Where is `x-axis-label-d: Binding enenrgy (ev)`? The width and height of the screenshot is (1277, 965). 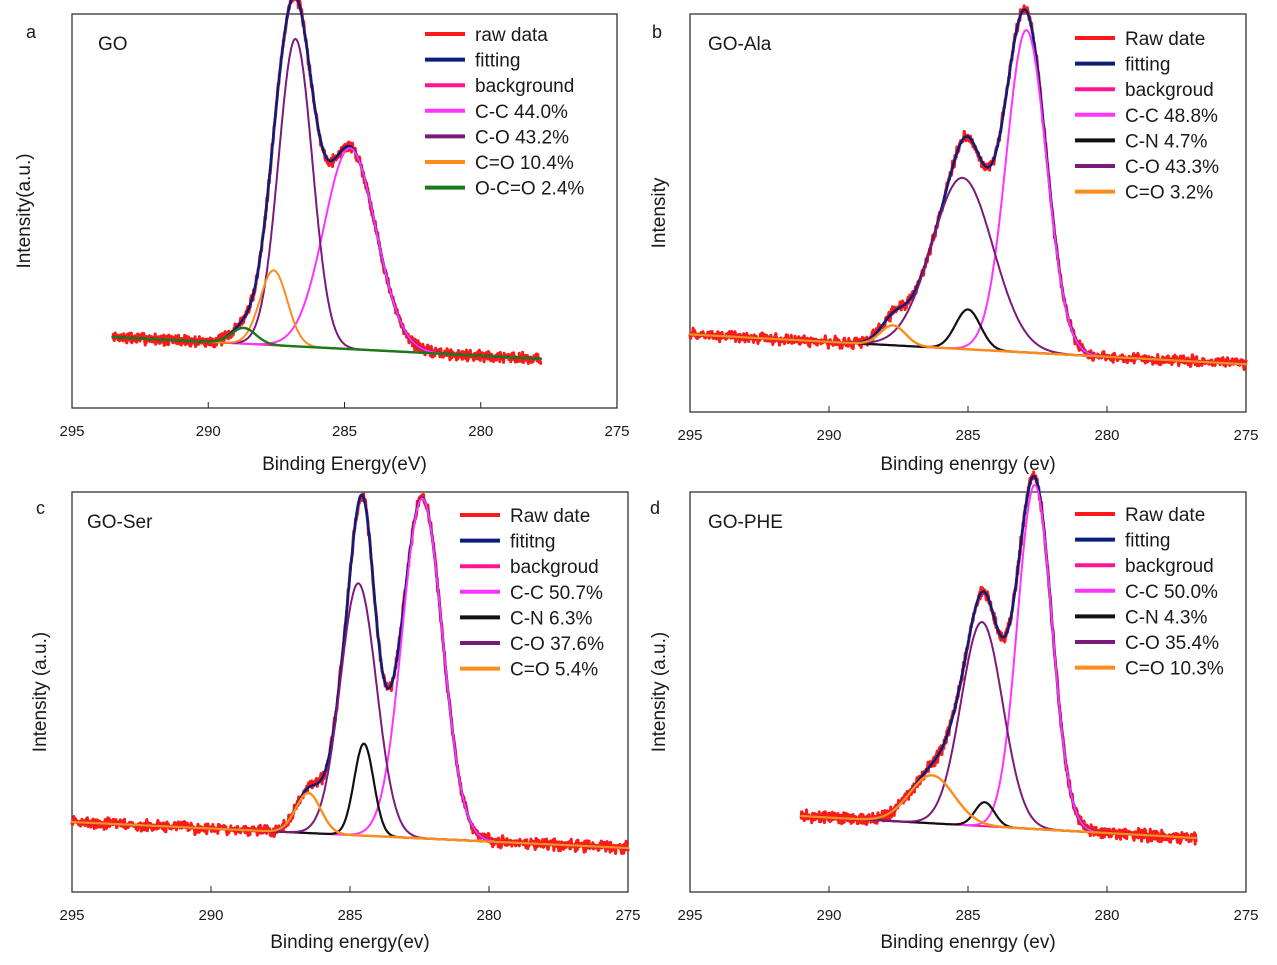
x-axis-label-d: Binding enenrgy (ev) is located at coordinates (967, 942).